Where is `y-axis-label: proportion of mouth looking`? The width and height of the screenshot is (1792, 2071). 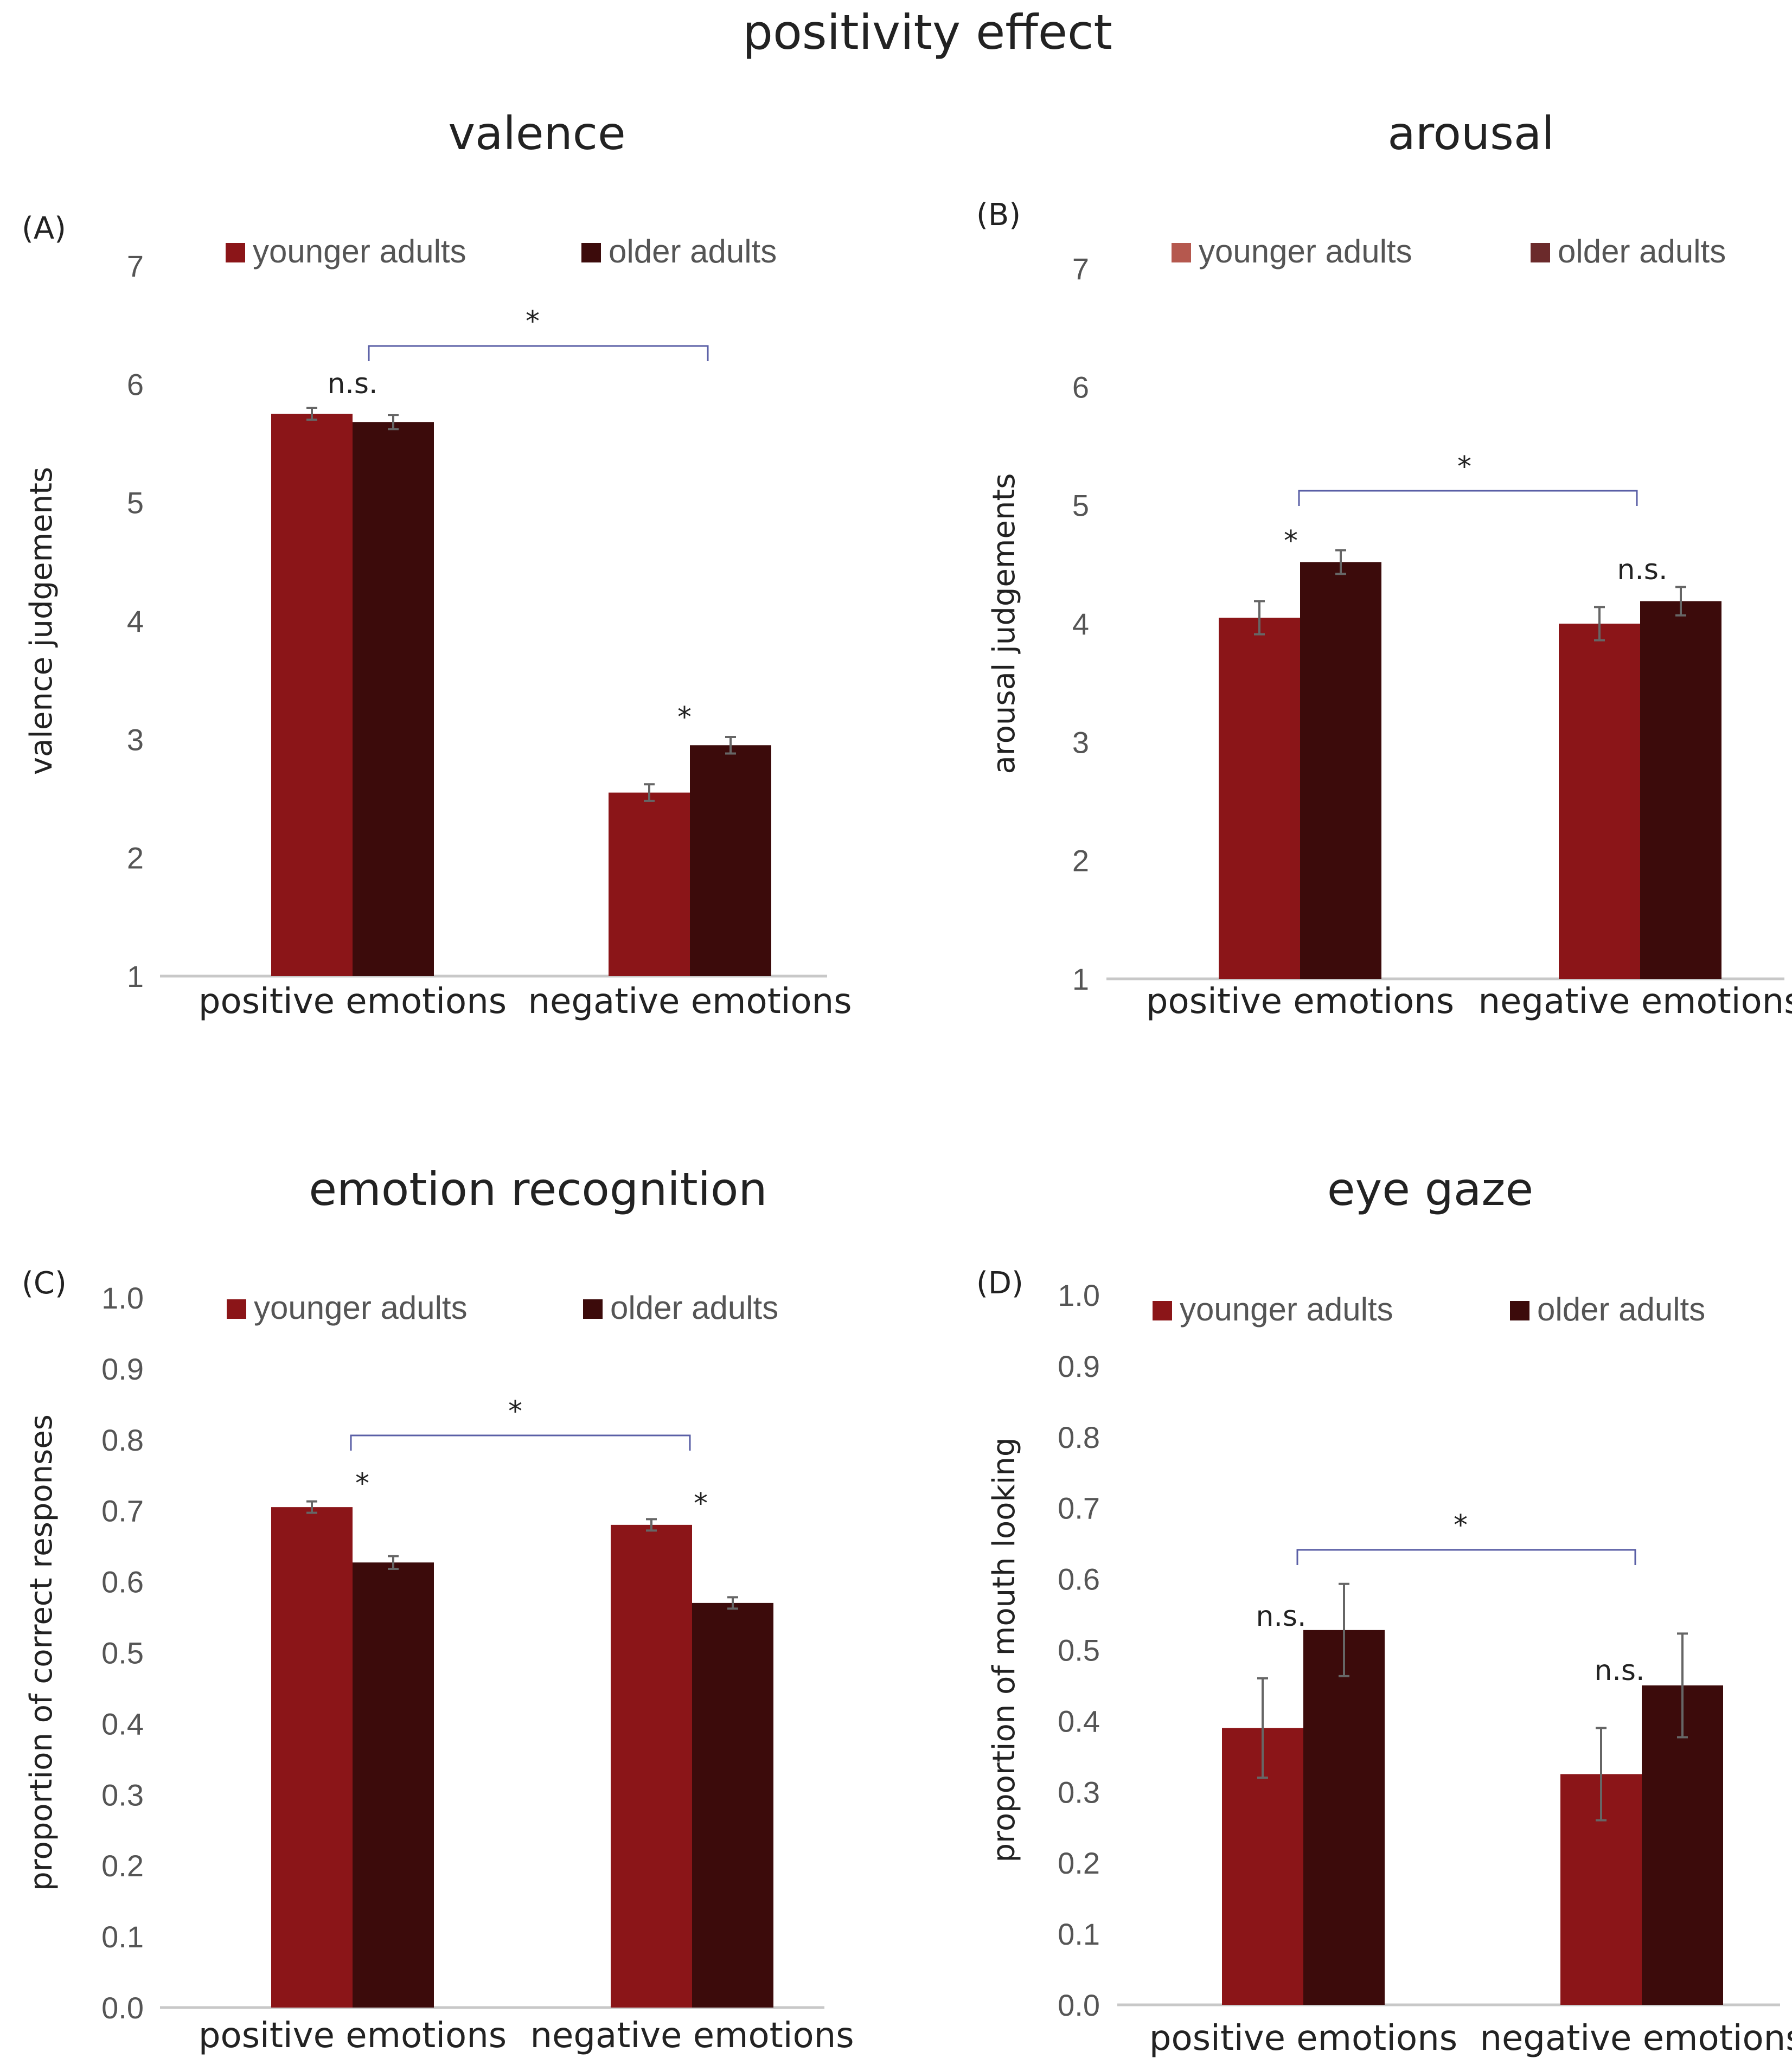 y-axis-label: proportion of mouth looking is located at coordinates (1004, 1650).